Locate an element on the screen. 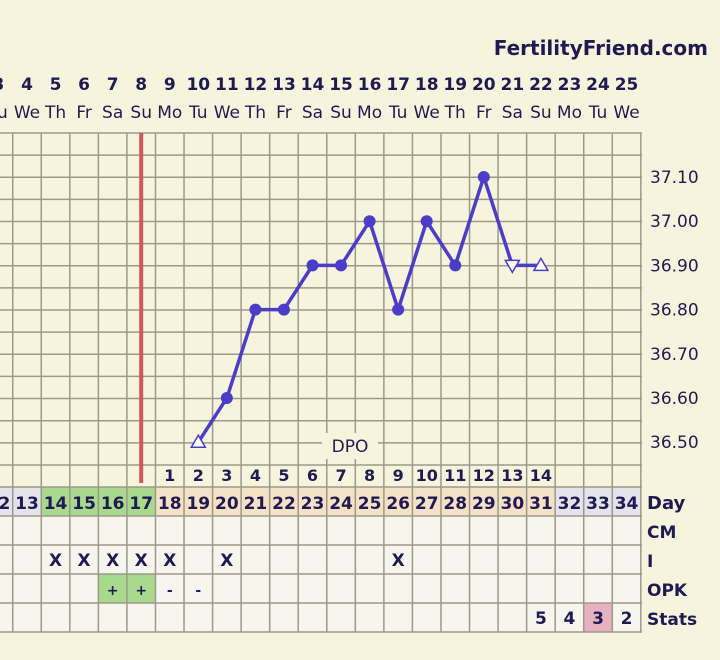  y-tick-label: 36.60 is located at coordinates (674, 399).